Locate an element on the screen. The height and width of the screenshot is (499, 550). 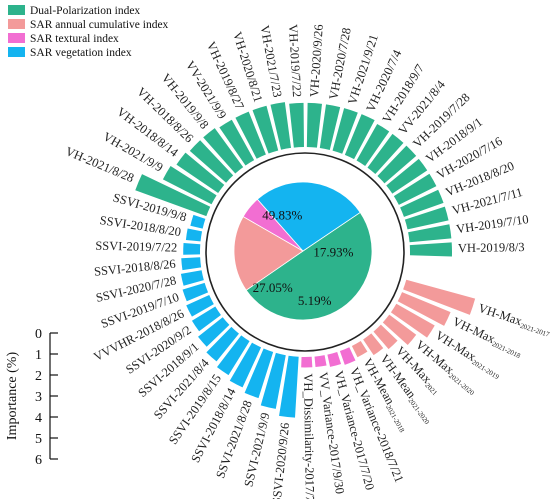
axis-tick-label-3: 3 is located at coordinates (38, 397).